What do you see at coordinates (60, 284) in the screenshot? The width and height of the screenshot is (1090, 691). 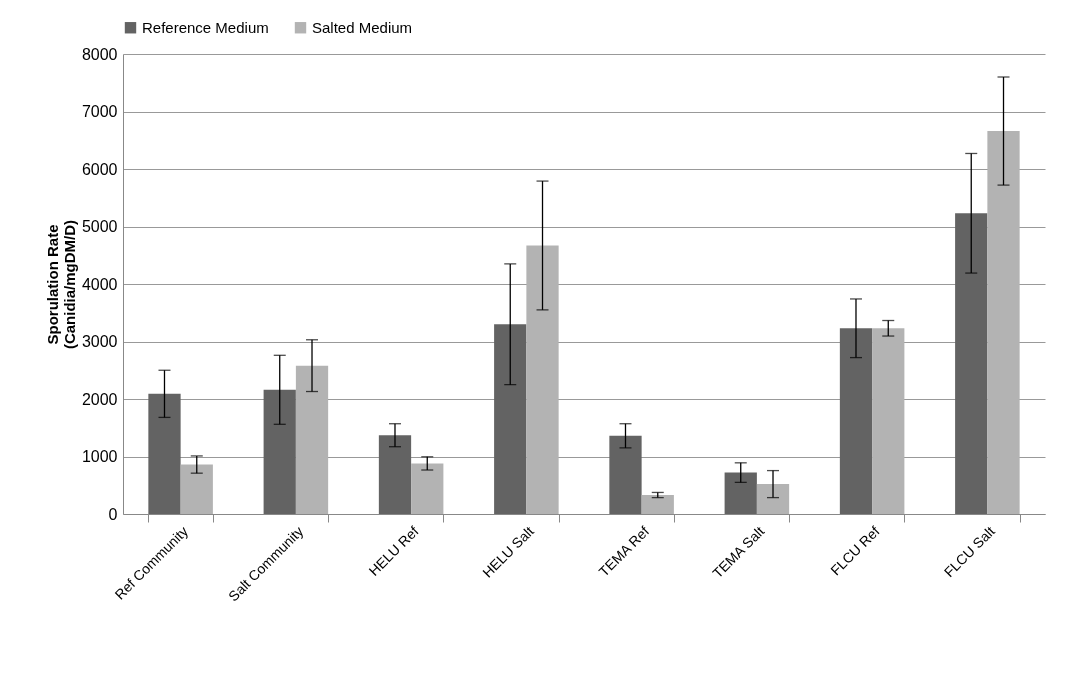 I see `y-axis-title: Sporulation Rate (Canidia/mgDM/D)` at bounding box center [60, 284].